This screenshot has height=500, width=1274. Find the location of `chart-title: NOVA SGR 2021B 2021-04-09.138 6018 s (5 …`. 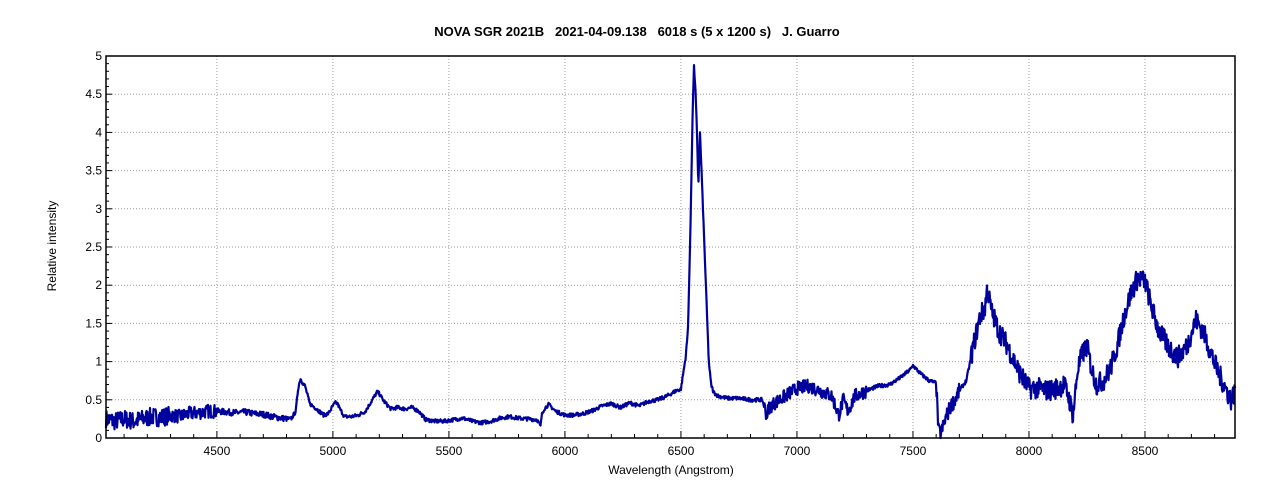

chart-title: NOVA SGR 2021B 2021-04-09.138 6018 s (5 … is located at coordinates (637, 31).